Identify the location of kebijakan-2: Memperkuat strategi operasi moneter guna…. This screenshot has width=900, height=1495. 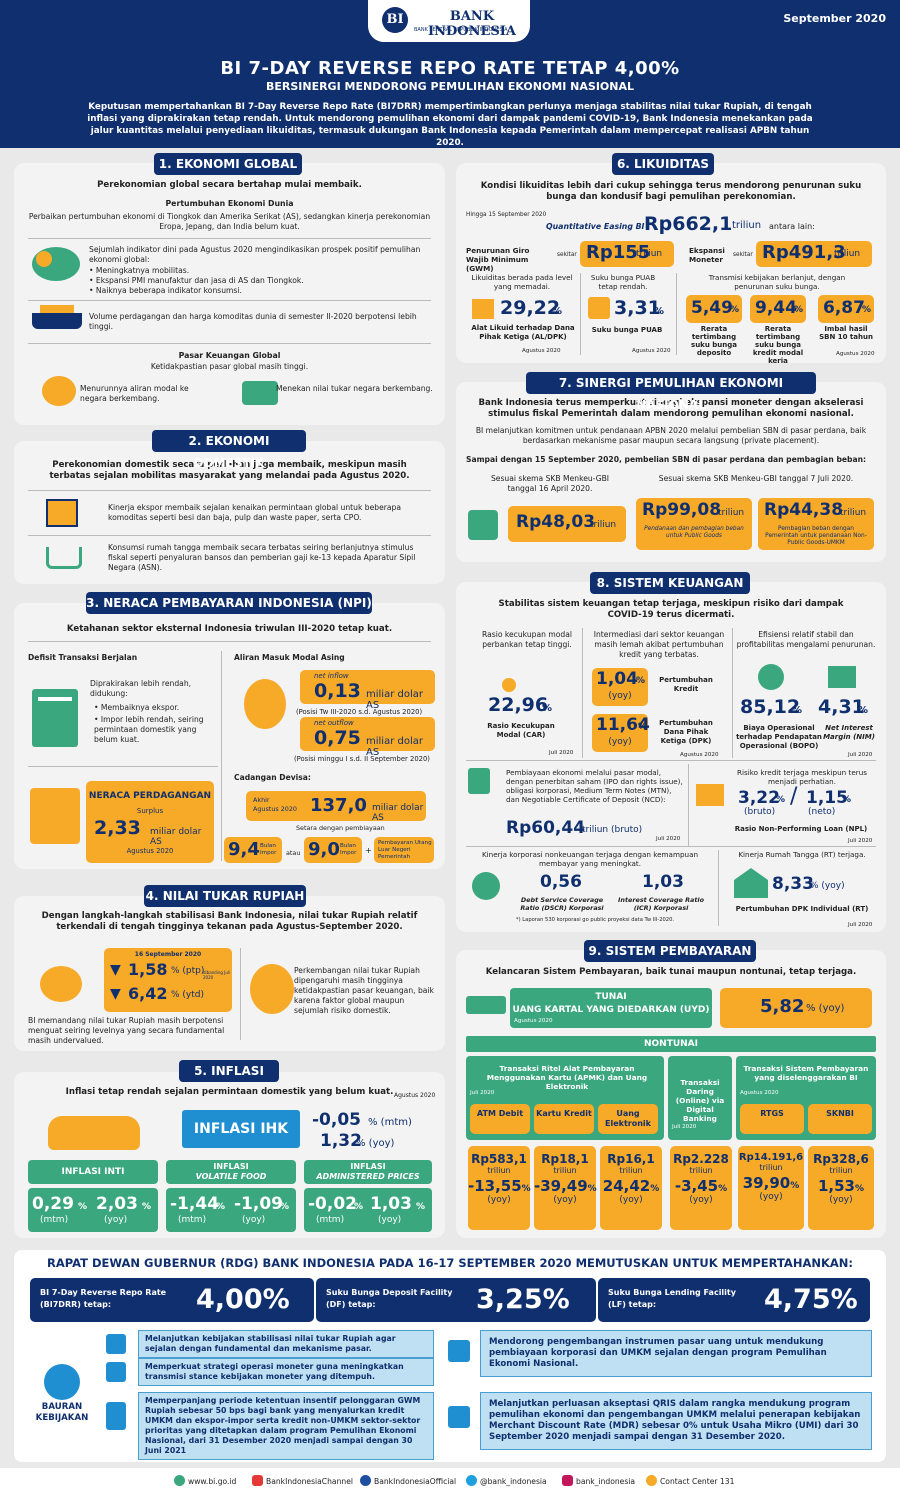
(286, 1372).